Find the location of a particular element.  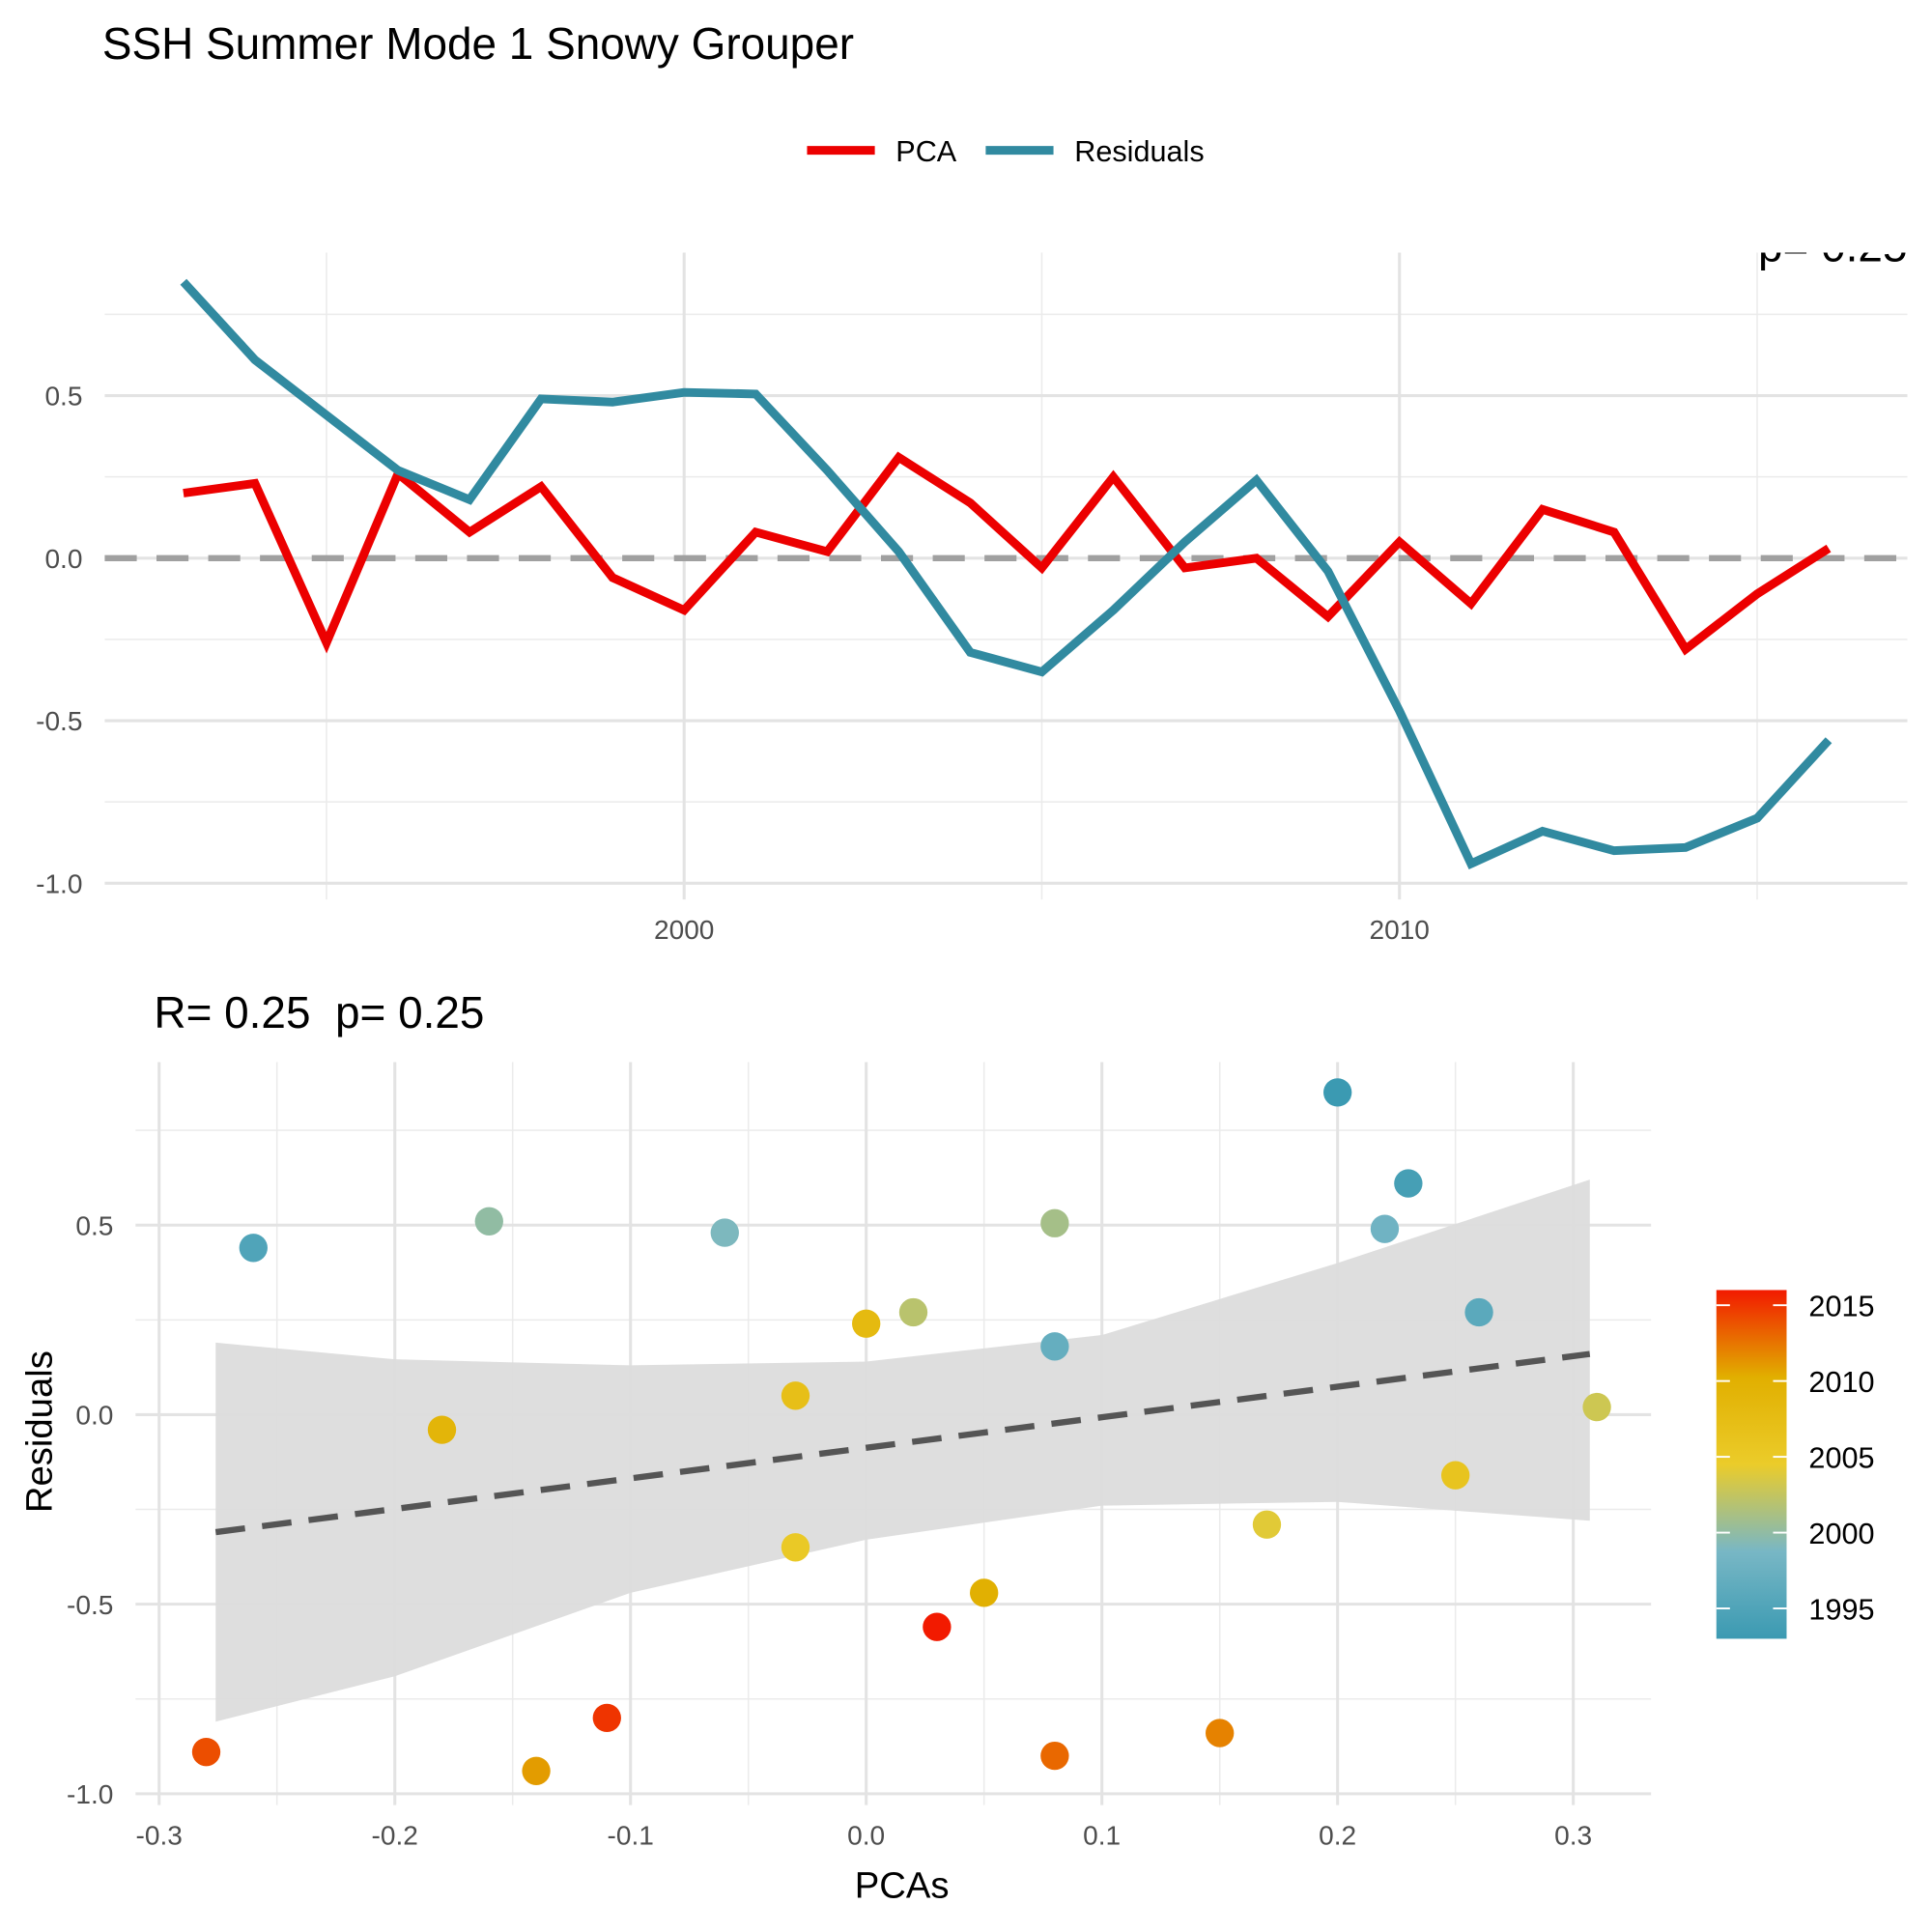

subtitle: R= 0.25 p= 0.25 is located at coordinates (319, 1012).